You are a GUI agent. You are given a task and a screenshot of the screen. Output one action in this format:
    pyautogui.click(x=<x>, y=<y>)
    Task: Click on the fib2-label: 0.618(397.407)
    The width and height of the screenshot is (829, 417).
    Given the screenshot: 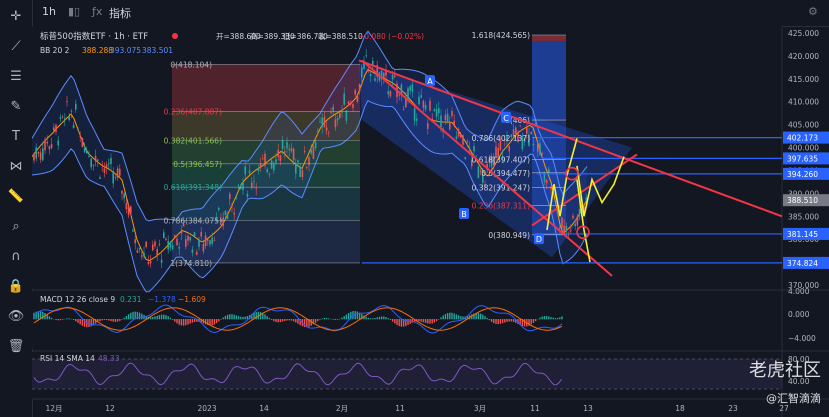 What is the action you would take?
    pyautogui.click(x=501, y=159)
    